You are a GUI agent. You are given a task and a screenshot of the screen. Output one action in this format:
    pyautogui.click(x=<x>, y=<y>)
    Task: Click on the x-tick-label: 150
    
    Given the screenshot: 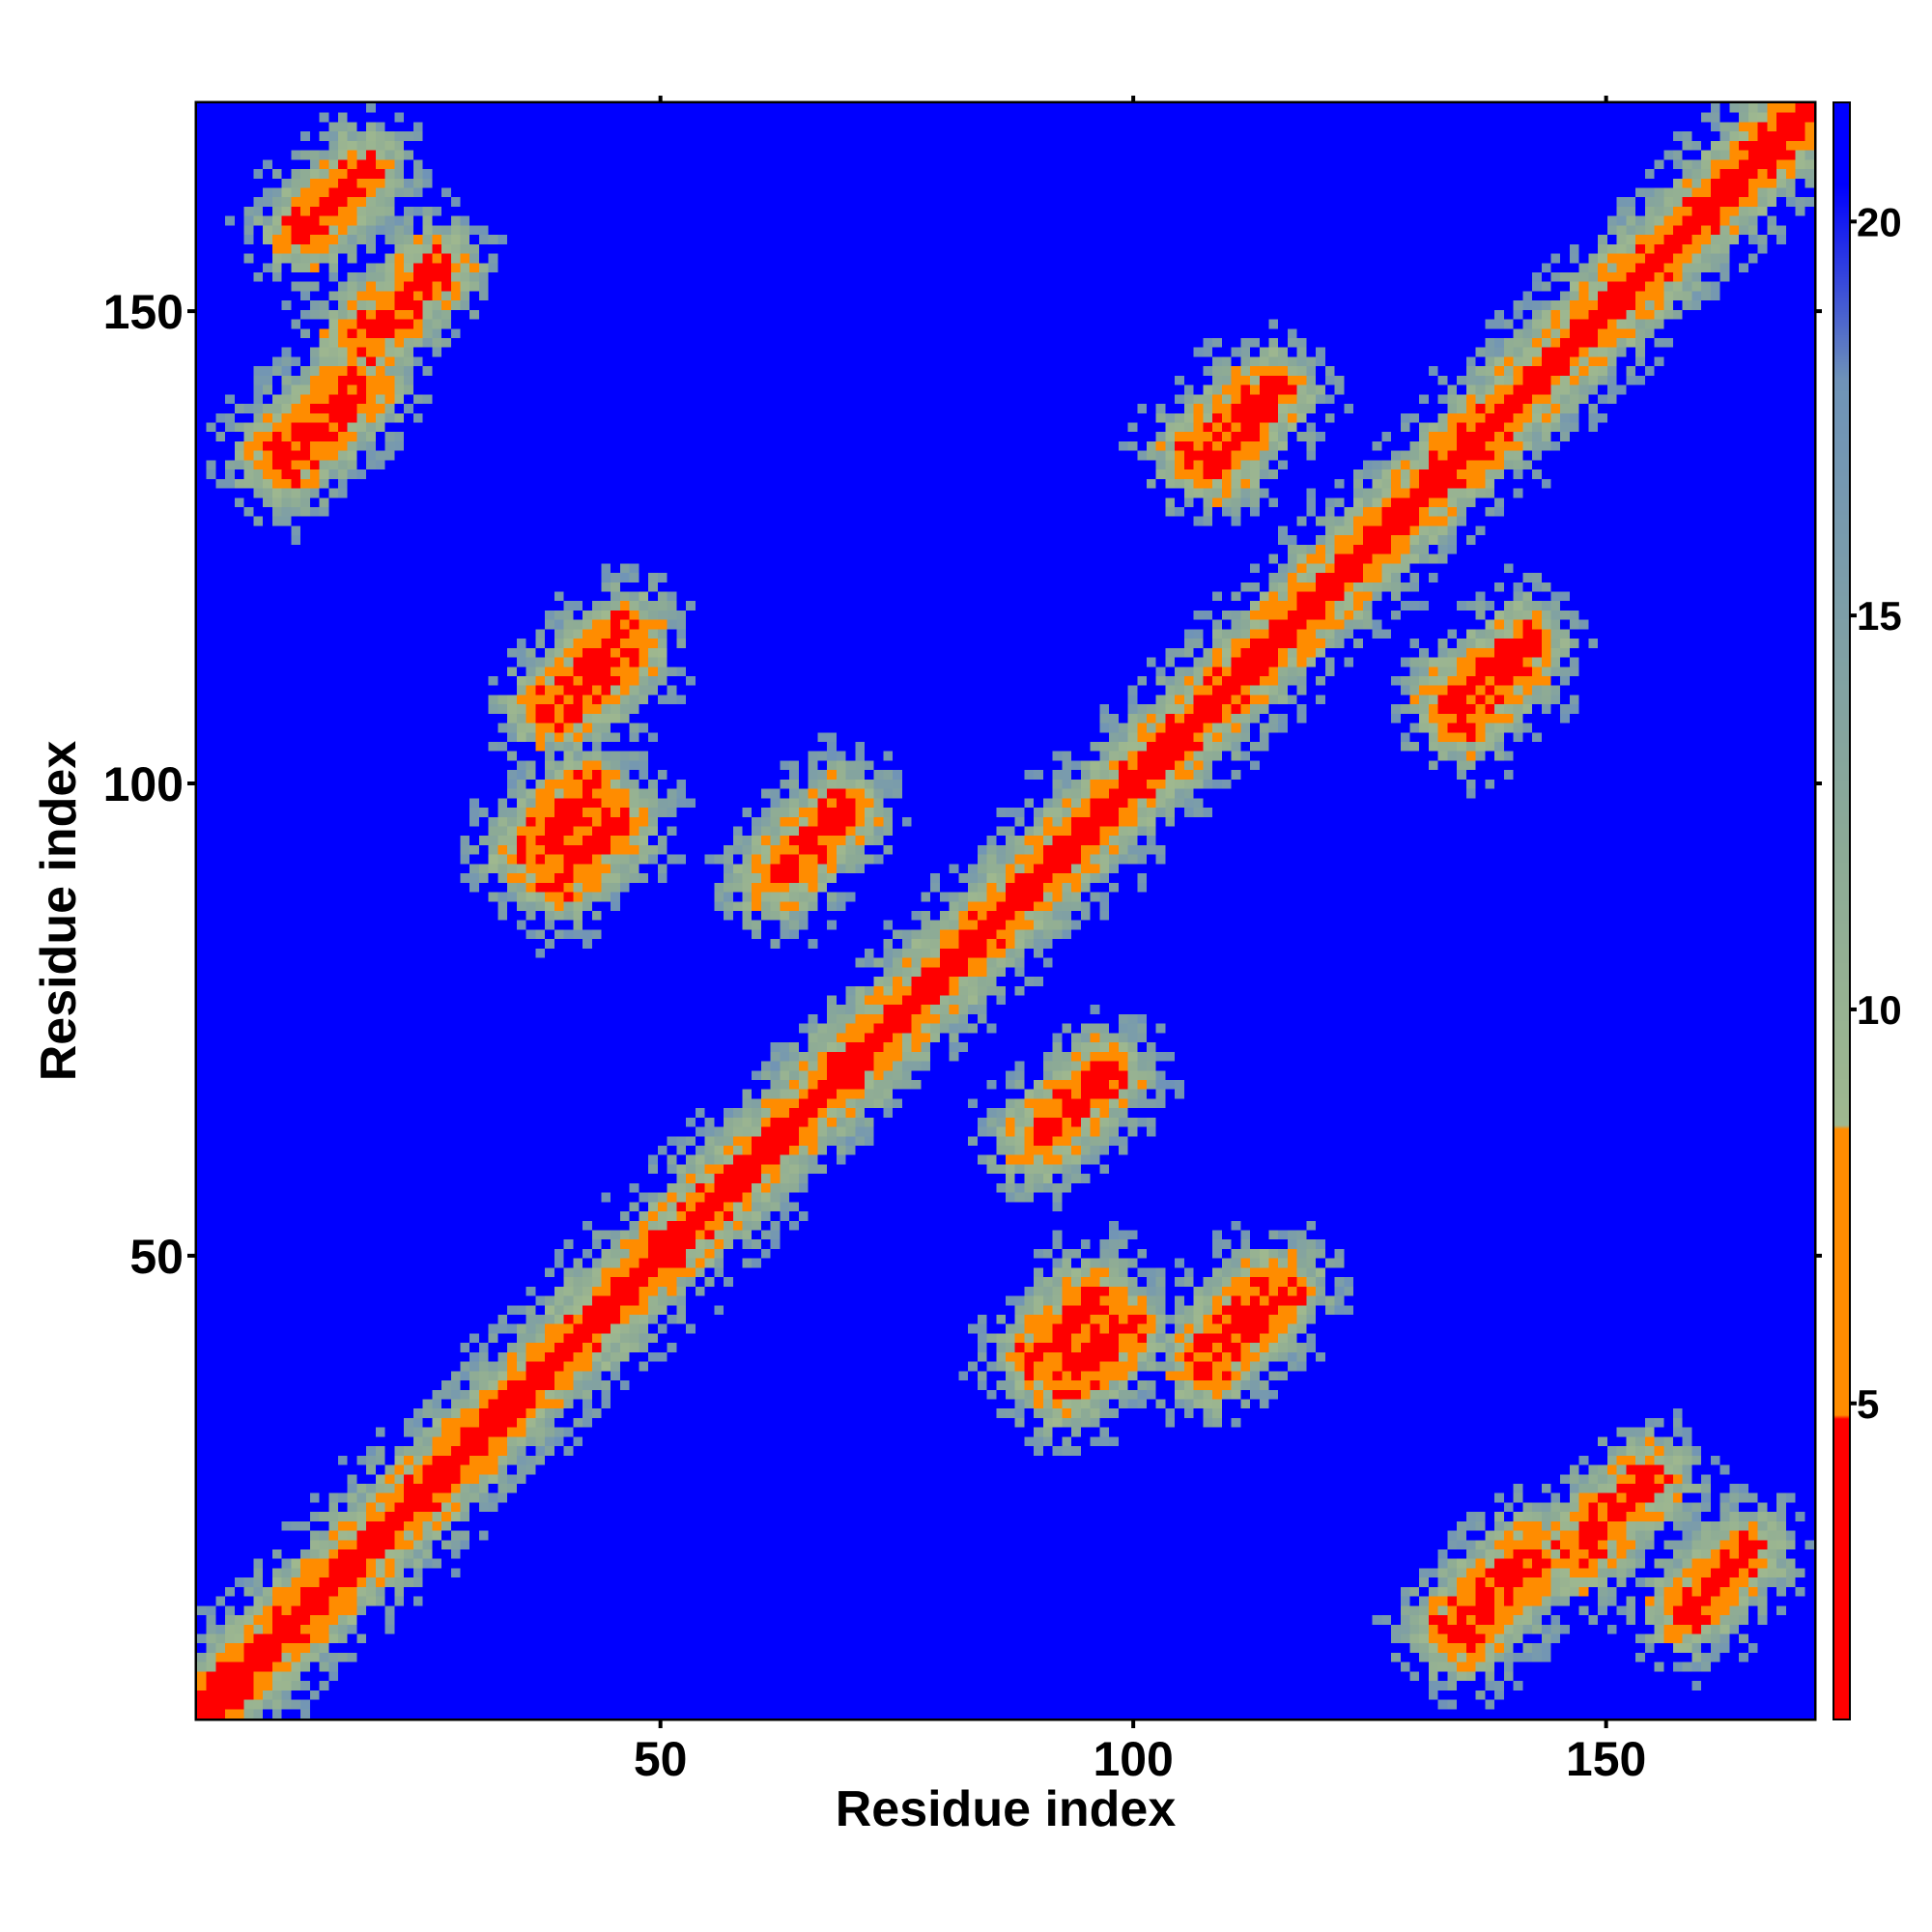 What is the action you would take?
    pyautogui.click(x=1606, y=1759)
    